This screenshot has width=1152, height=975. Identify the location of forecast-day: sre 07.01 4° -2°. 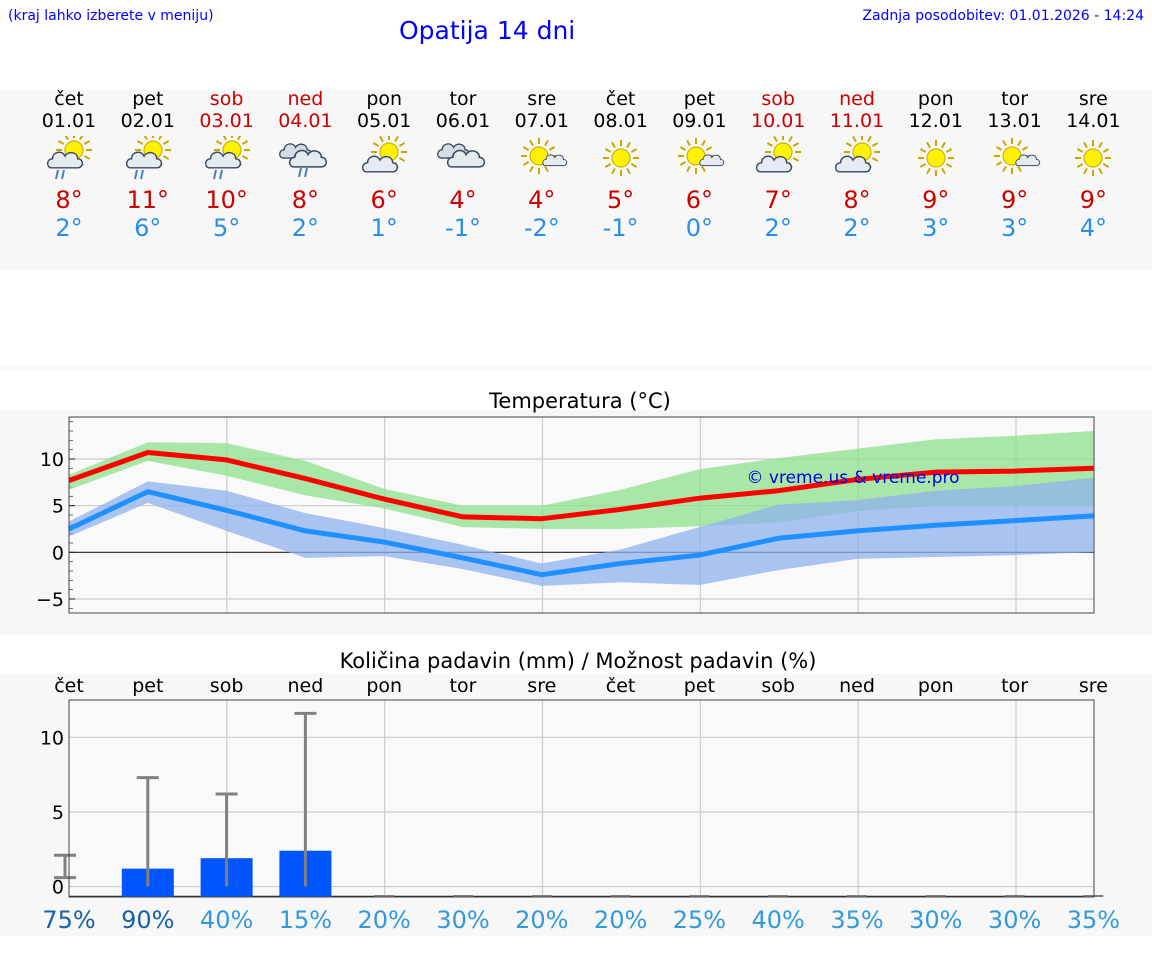
(542, 166).